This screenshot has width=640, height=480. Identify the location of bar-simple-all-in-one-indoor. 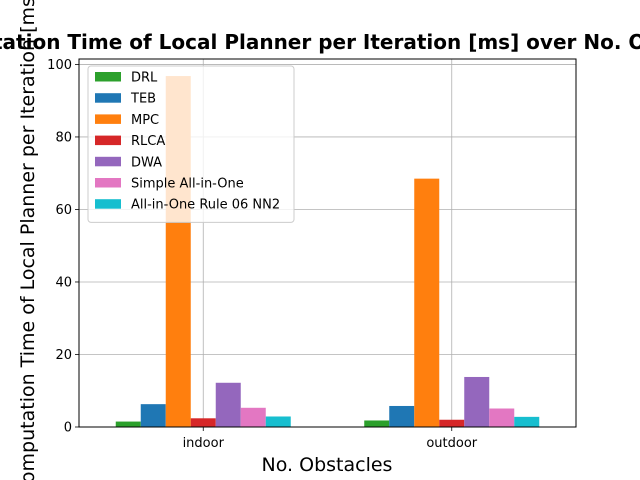
(253, 417).